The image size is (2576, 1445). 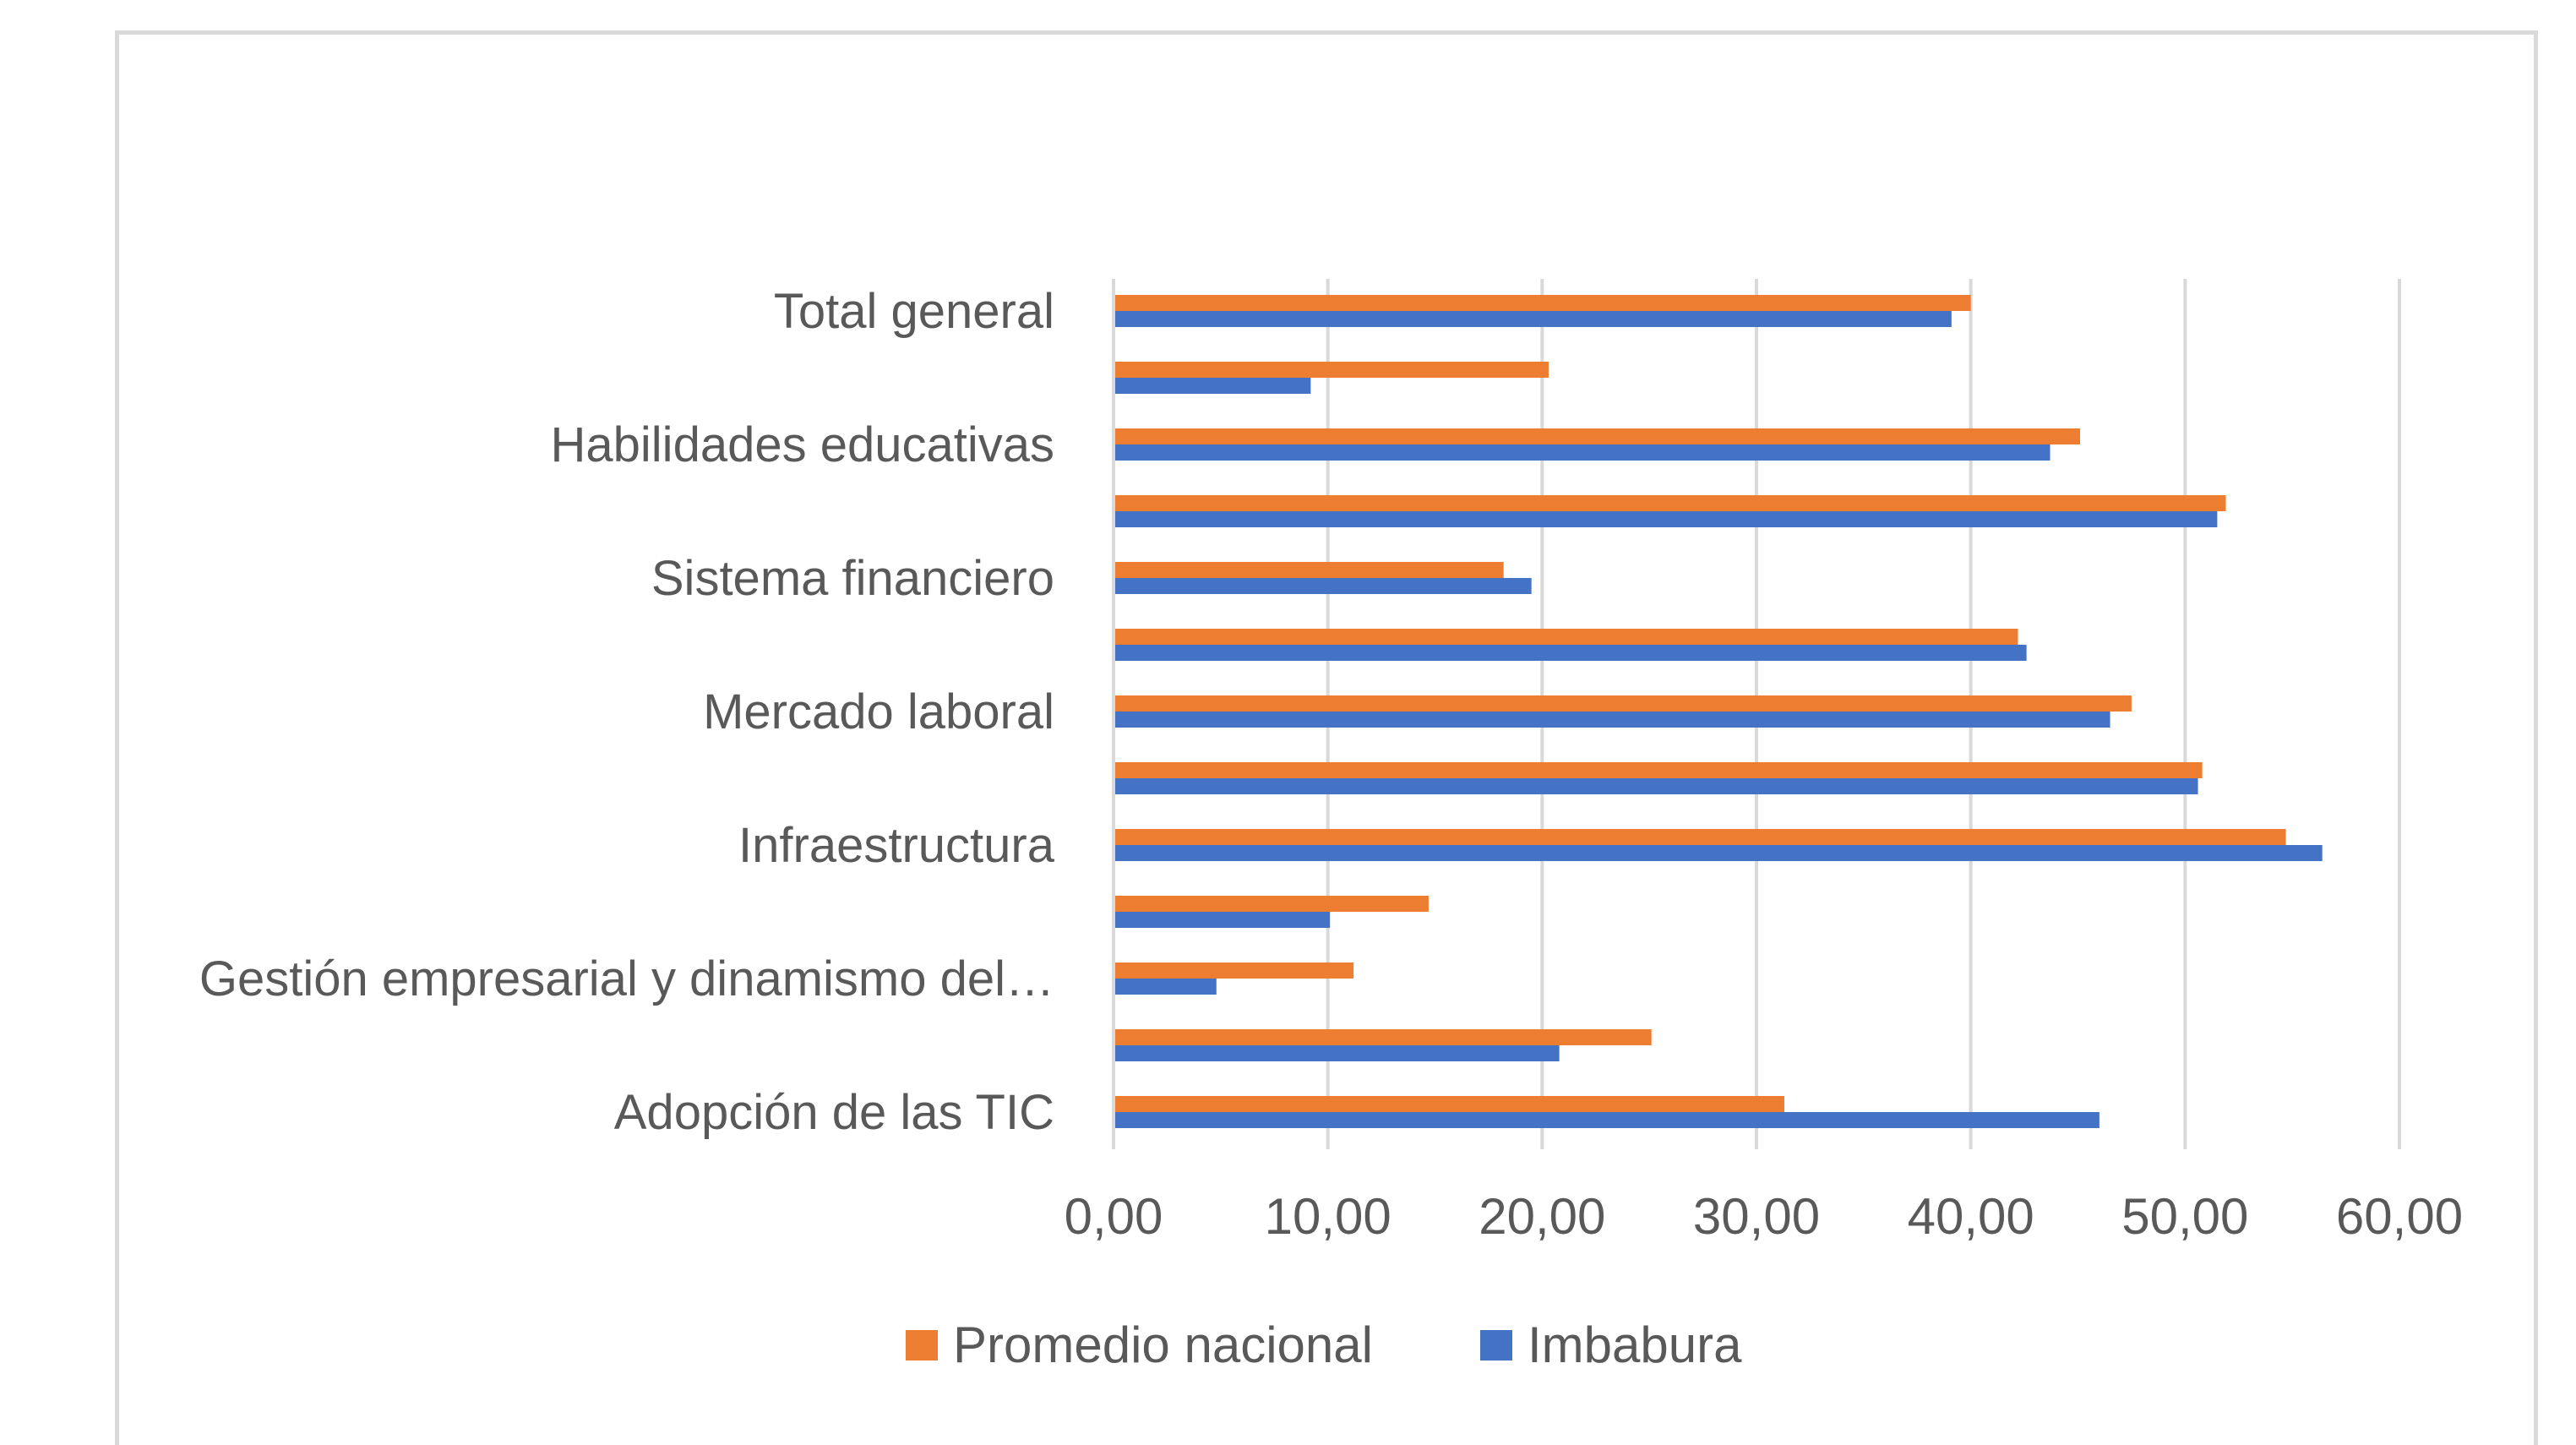 What do you see at coordinates (914, 311) in the screenshot?
I see `category-label: Total general` at bounding box center [914, 311].